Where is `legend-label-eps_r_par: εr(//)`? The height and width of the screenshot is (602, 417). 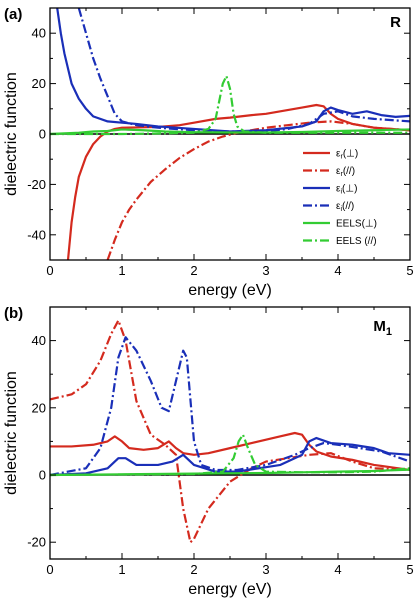 legend-label-eps_r_par: εr(//) is located at coordinates (345, 172).